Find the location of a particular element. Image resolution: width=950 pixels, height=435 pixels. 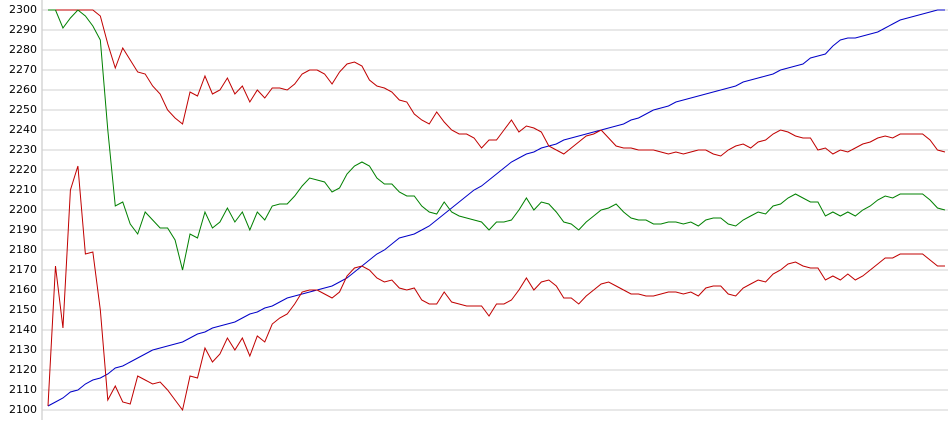

y-tick-label: 2200 is located at coordinates (23, 209).